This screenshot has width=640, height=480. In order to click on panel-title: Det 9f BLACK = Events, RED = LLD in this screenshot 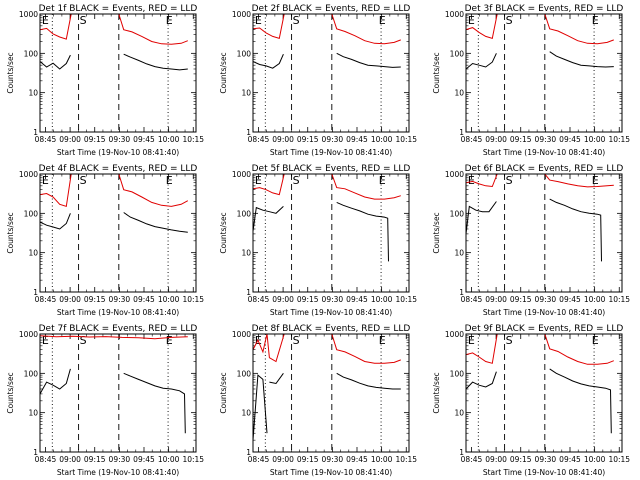, I will do `click(544, 329)`.